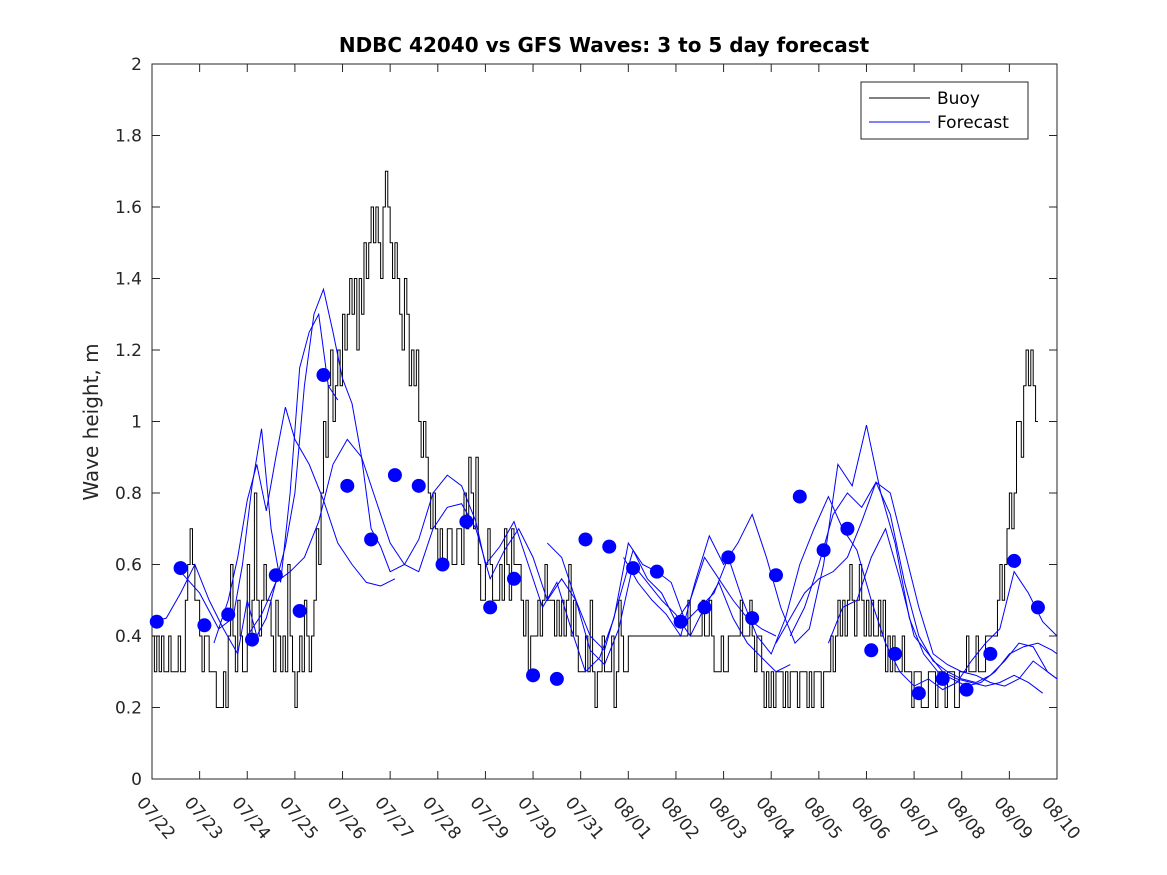 Image resolution: width=1167 pixels, height=875 pixels. Describe the element at coordinates (128, 137) in the screenshot. I see `y-tick-label: 1.8` at that location.